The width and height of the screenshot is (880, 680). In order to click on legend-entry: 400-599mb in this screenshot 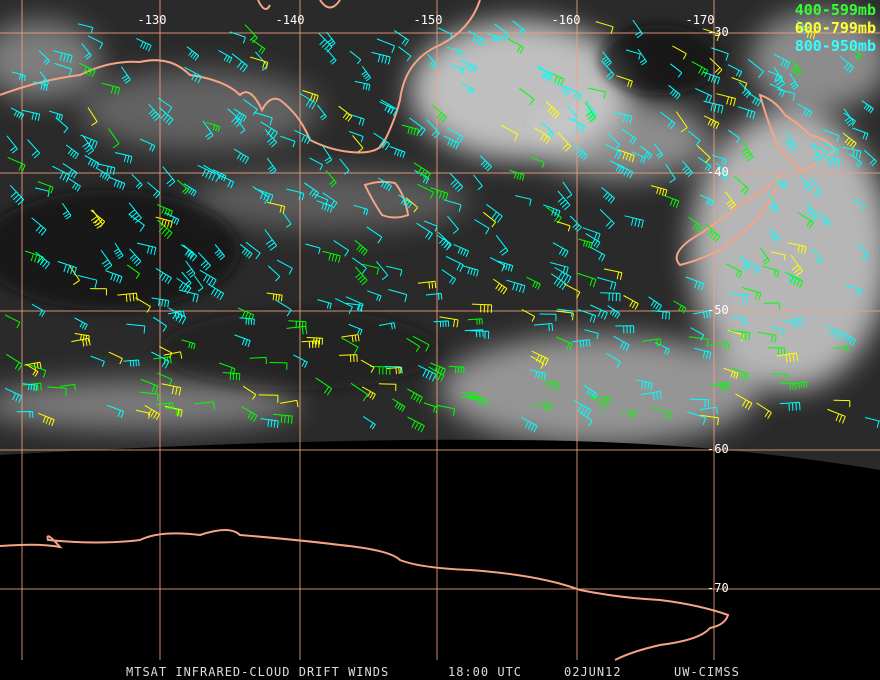, I will do `click(835, 10)`.